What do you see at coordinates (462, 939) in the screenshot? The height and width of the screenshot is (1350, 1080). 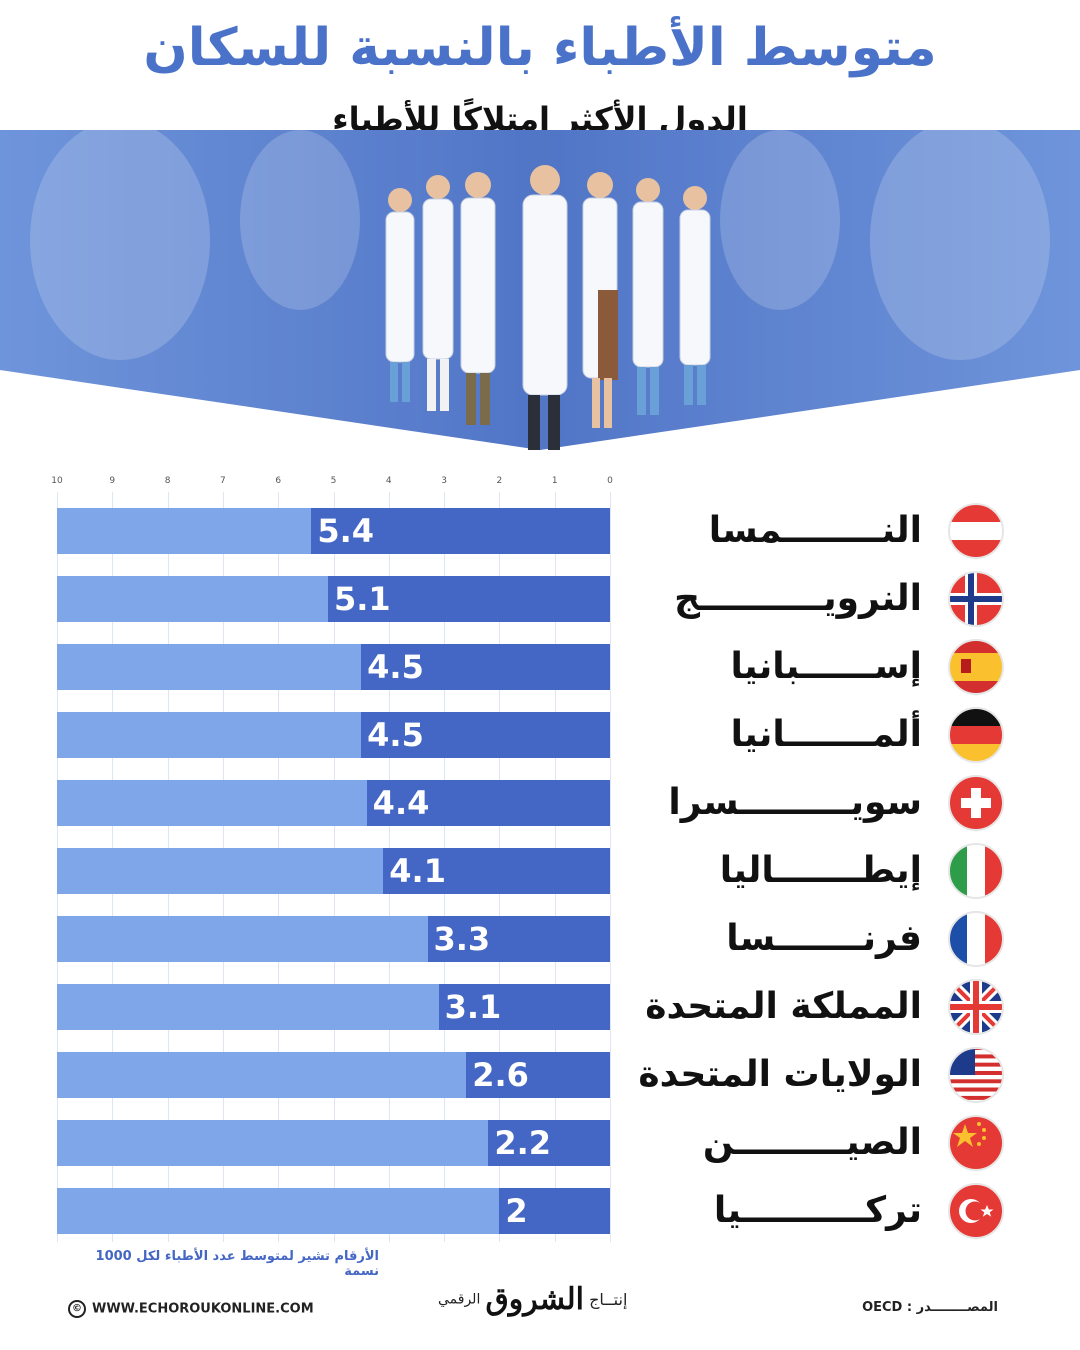 I see `data-label: 3.3` at bounding box center [462, 939].